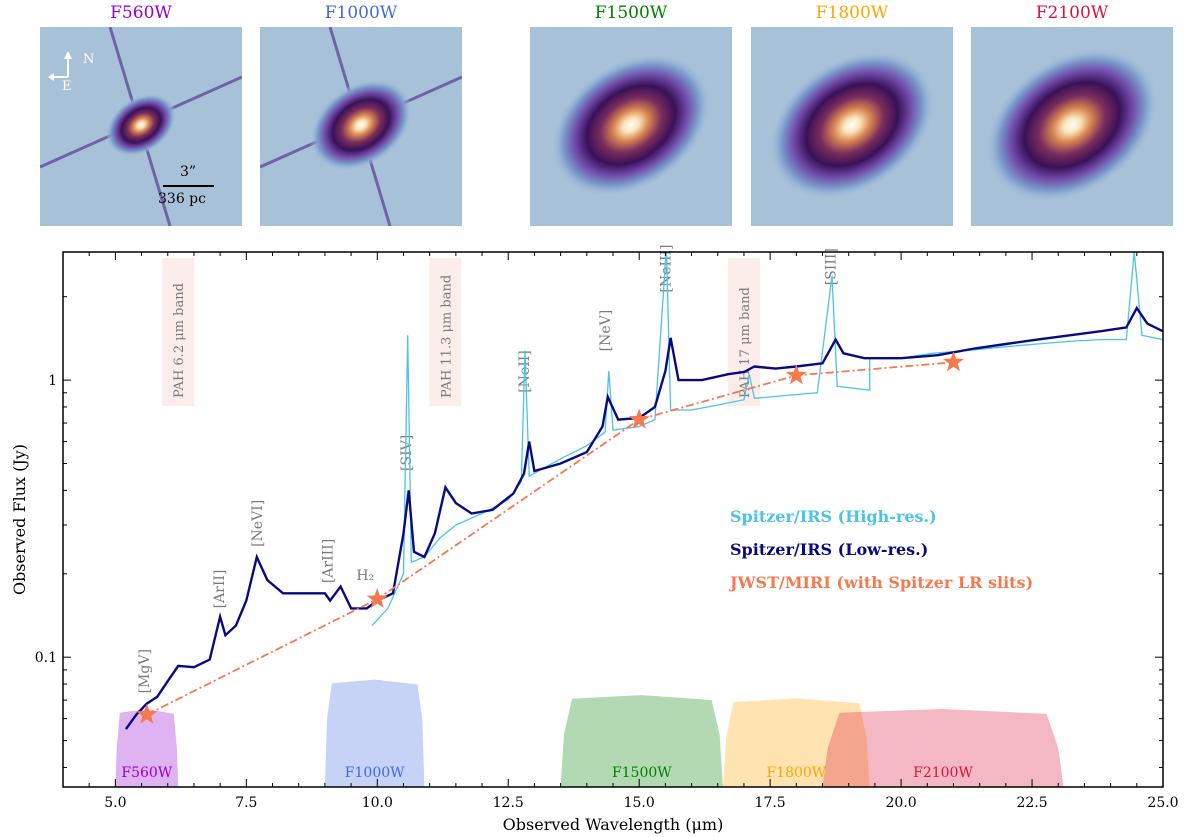  Describe the element at coordinates (407, 453) in the screenshot. I see `line-label-4: [SIV]` at that location.